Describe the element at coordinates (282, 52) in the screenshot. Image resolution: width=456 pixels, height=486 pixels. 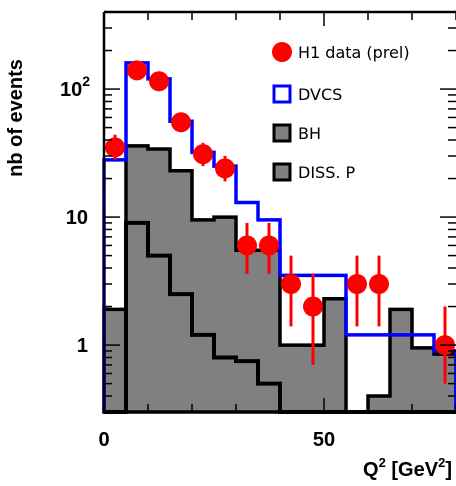
I see `legend-marker-circle` at that location.